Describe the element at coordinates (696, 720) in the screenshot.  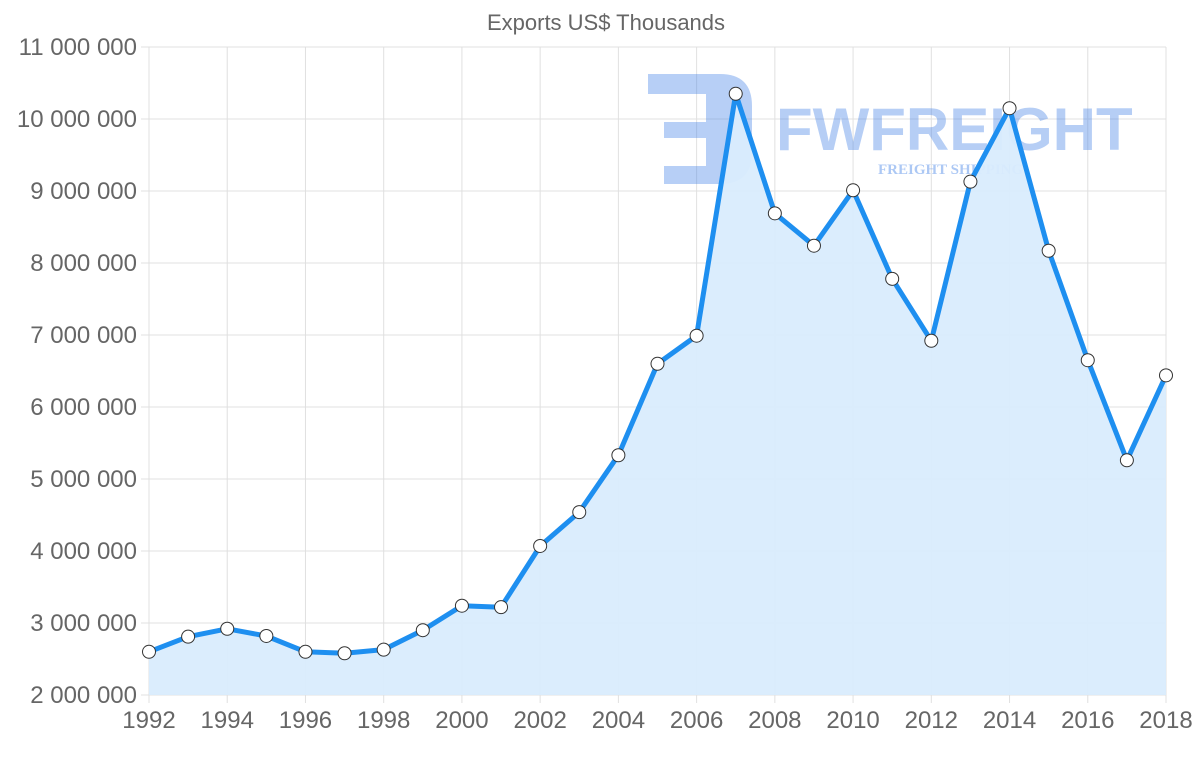
I see `x-tick-label: 2006` at that location.